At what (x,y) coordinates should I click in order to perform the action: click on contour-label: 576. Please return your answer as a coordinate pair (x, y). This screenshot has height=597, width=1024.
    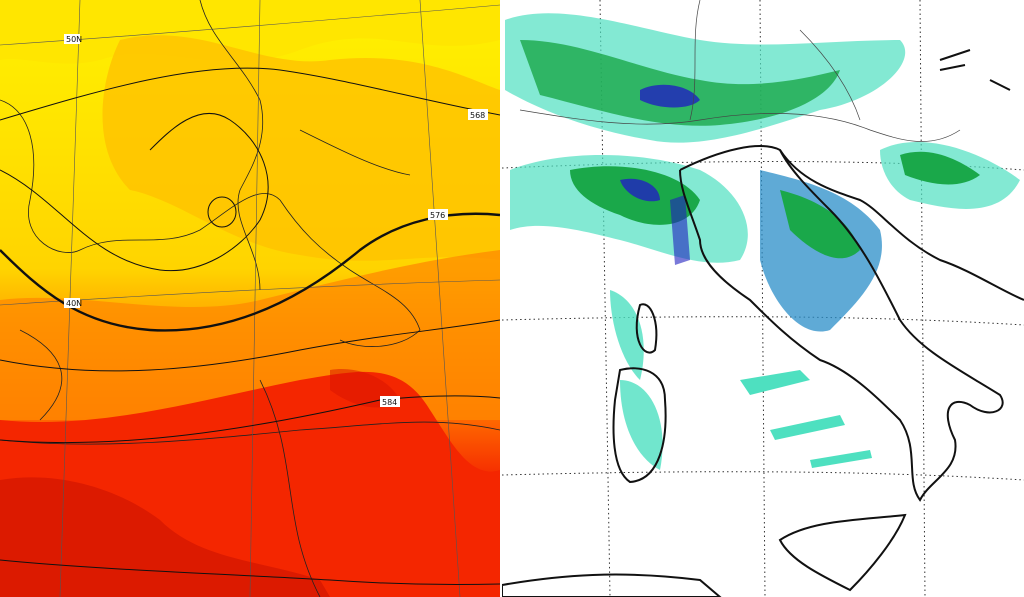
    Looking at the image, I should click on (437, 215).